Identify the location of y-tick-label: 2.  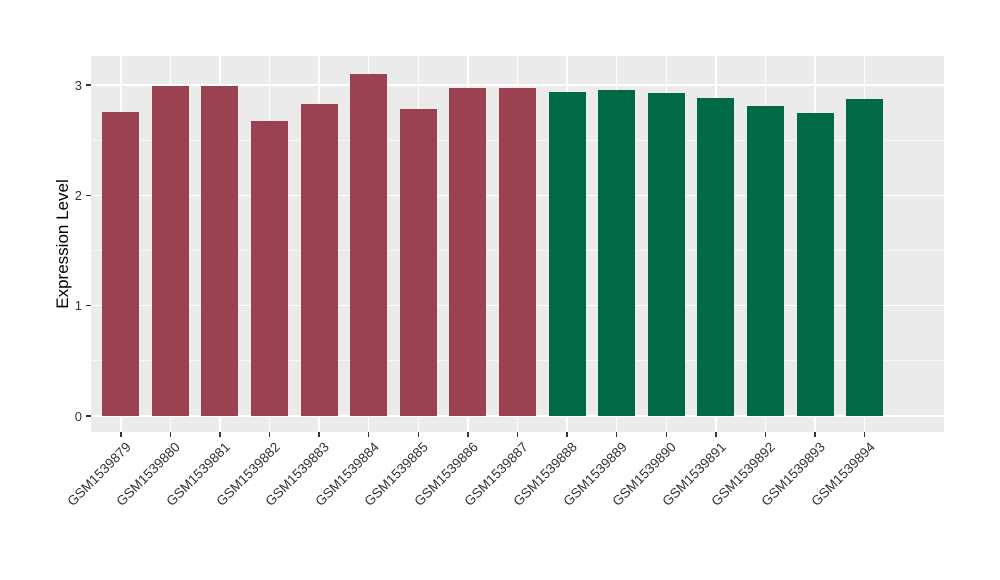
(78, 195).